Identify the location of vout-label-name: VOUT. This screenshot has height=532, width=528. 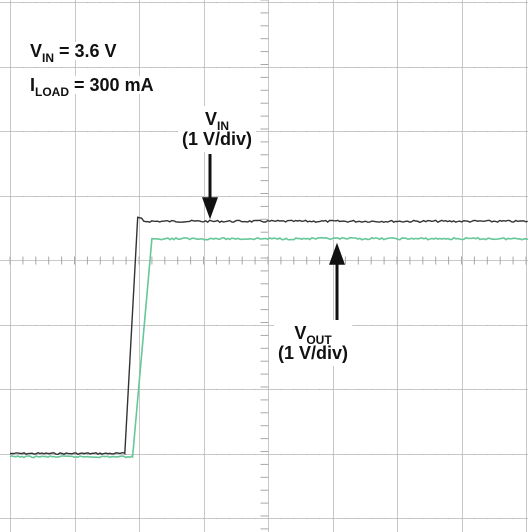
(313, 334).